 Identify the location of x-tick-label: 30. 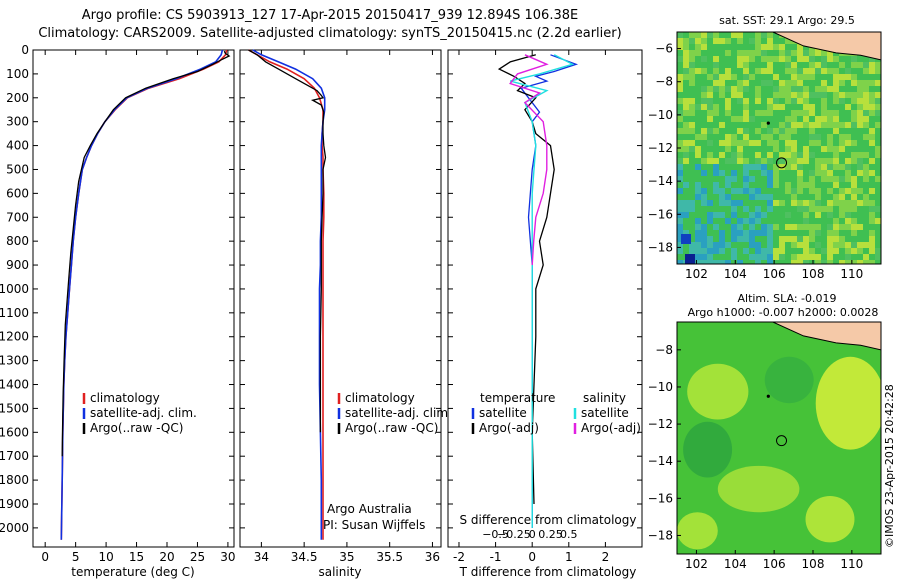
(227, 557).